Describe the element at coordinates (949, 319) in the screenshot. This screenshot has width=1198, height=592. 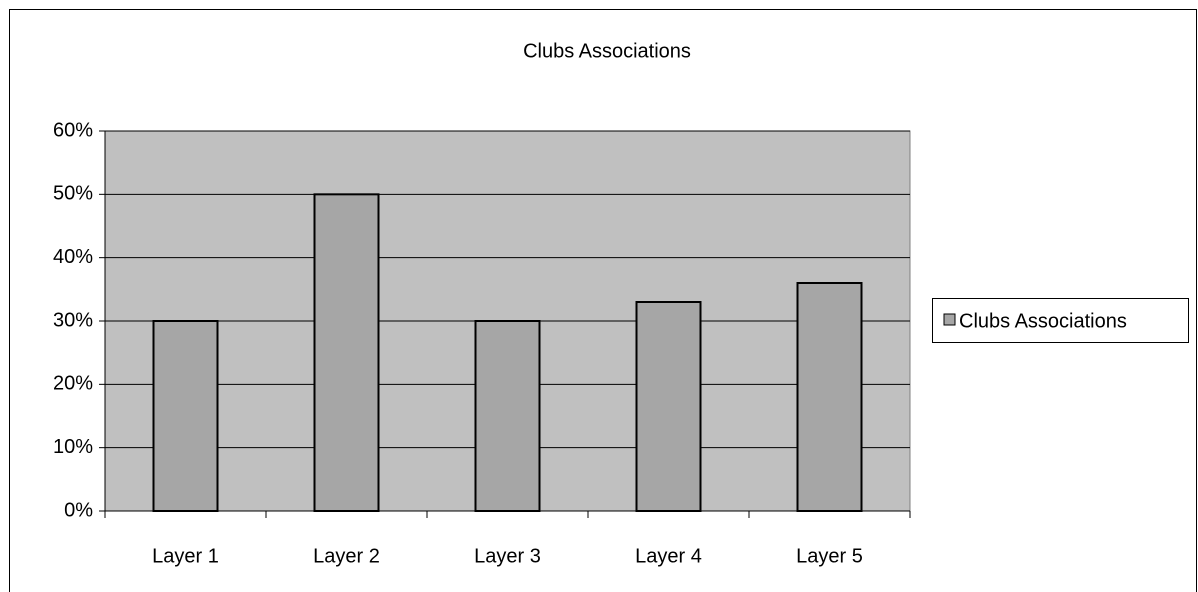
I see `legend-swatch` at that location.